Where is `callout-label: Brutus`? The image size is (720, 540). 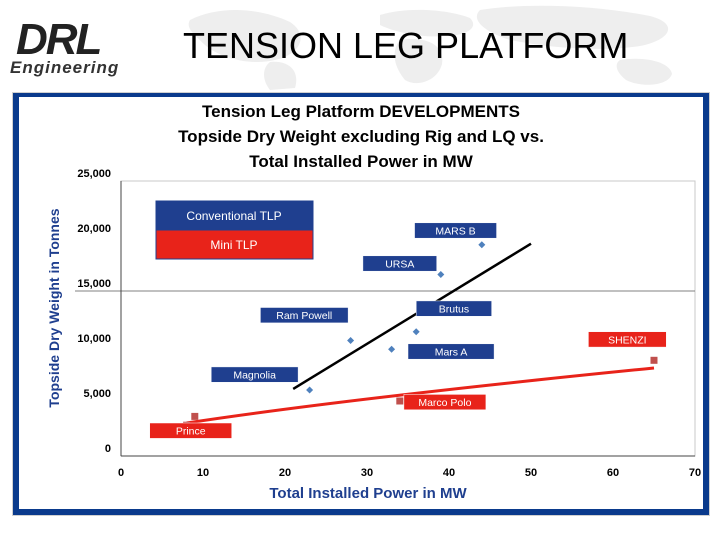
callout-label: Brutus is located at coordinates (454, 310).